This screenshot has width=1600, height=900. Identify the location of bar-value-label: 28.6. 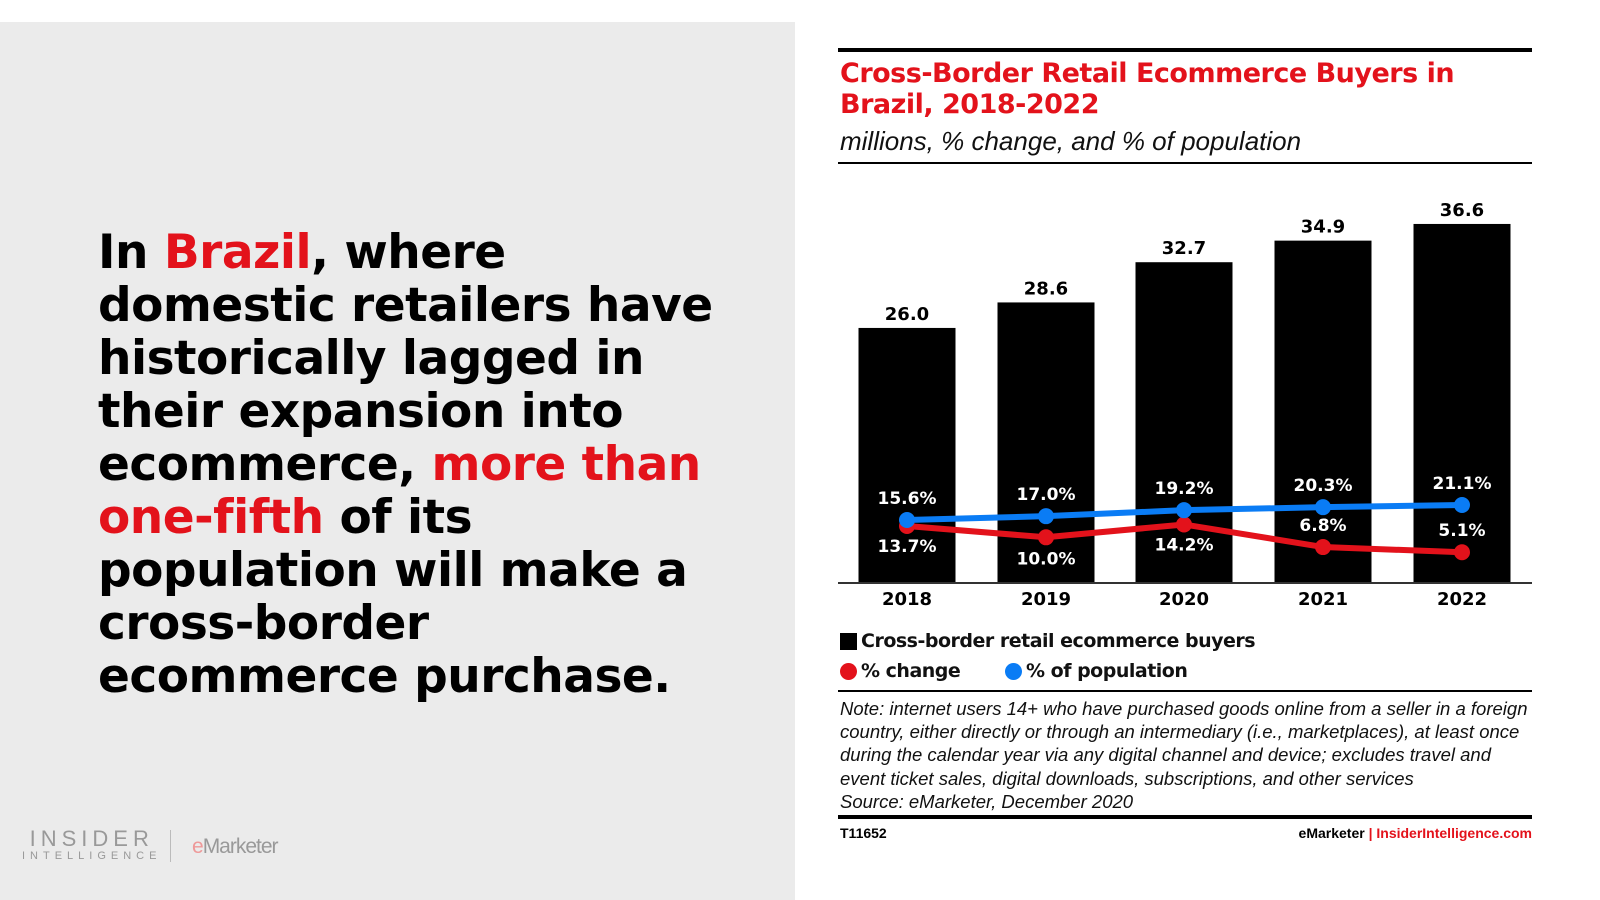
(1046, 288).